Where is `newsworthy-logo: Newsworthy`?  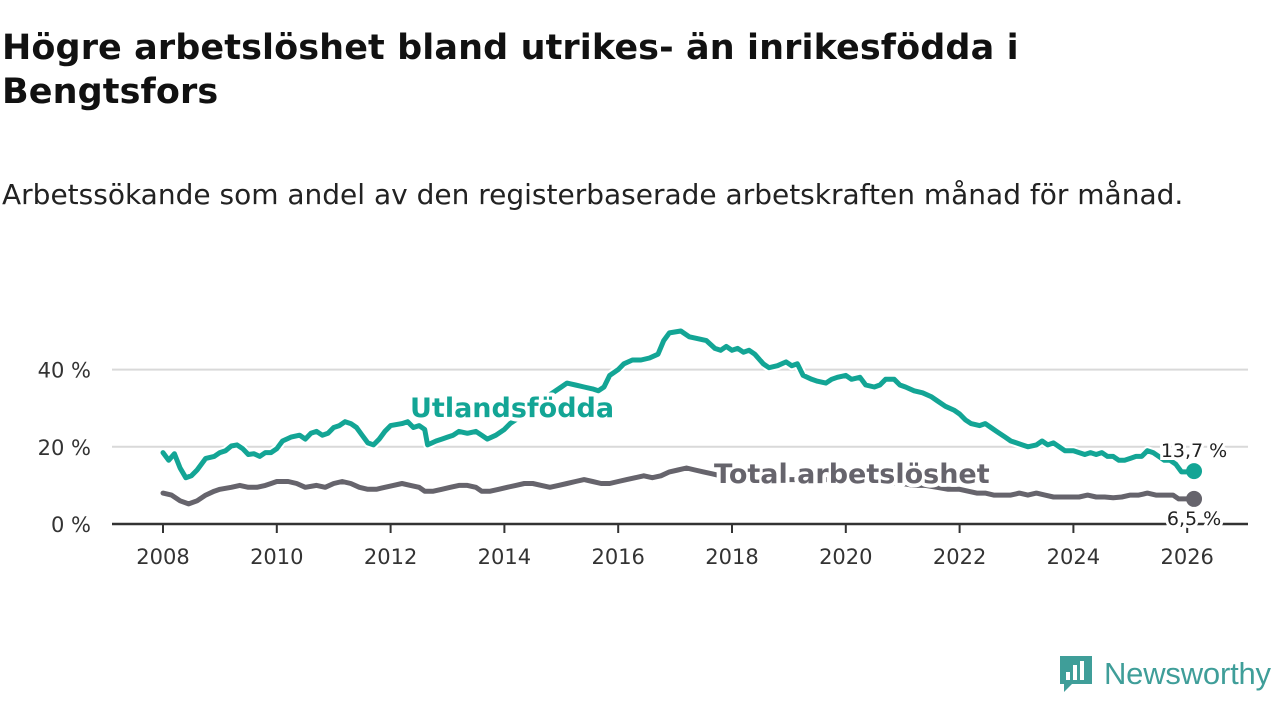
newsworthy-logo: Newsworthy is located at coordinates (1164, 674).